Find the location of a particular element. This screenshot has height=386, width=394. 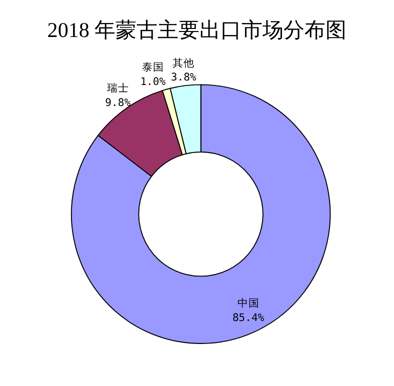

data-label: 1.0% is located at coordinates (153, 82).